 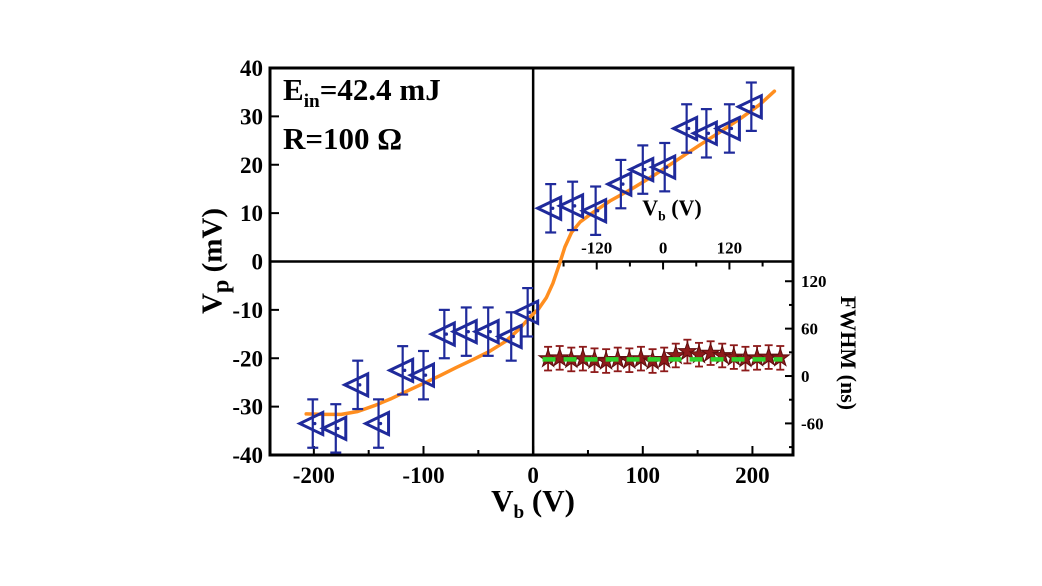 What do you see at coordinates (533, 503) in the screenshot?
I see `main-x-axis-label: Vb (V)` at bounding box center [533, 503].